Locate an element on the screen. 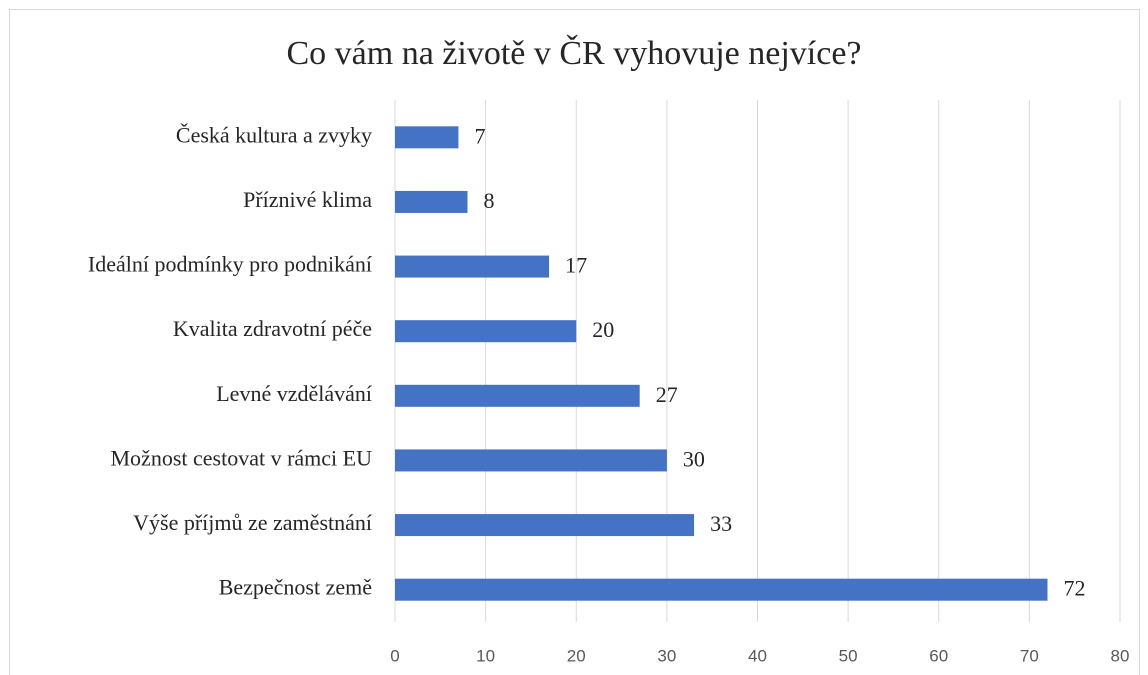 The height and width of the screenshot is (675, 1148). data-label: 8 is located at coordinates (489, 200).